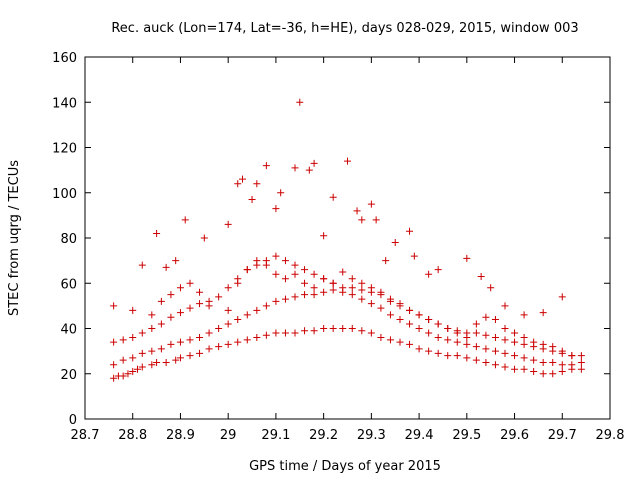 This screenshot has height=480, width=640. Describe the element at coordinates (73, 420) in the screenshot. I see `y-tick-label: 0` at that location.